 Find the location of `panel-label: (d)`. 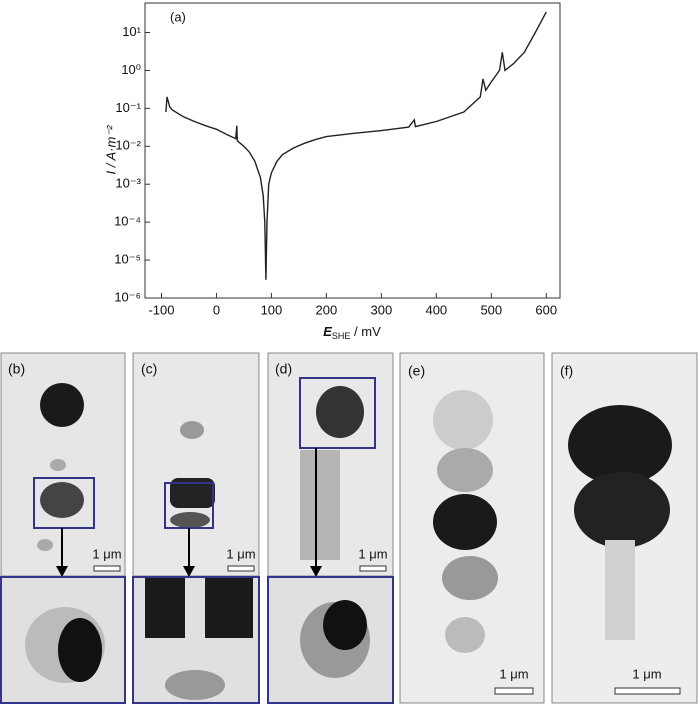

panel-label: (d) is located at coordinates (283, 369).